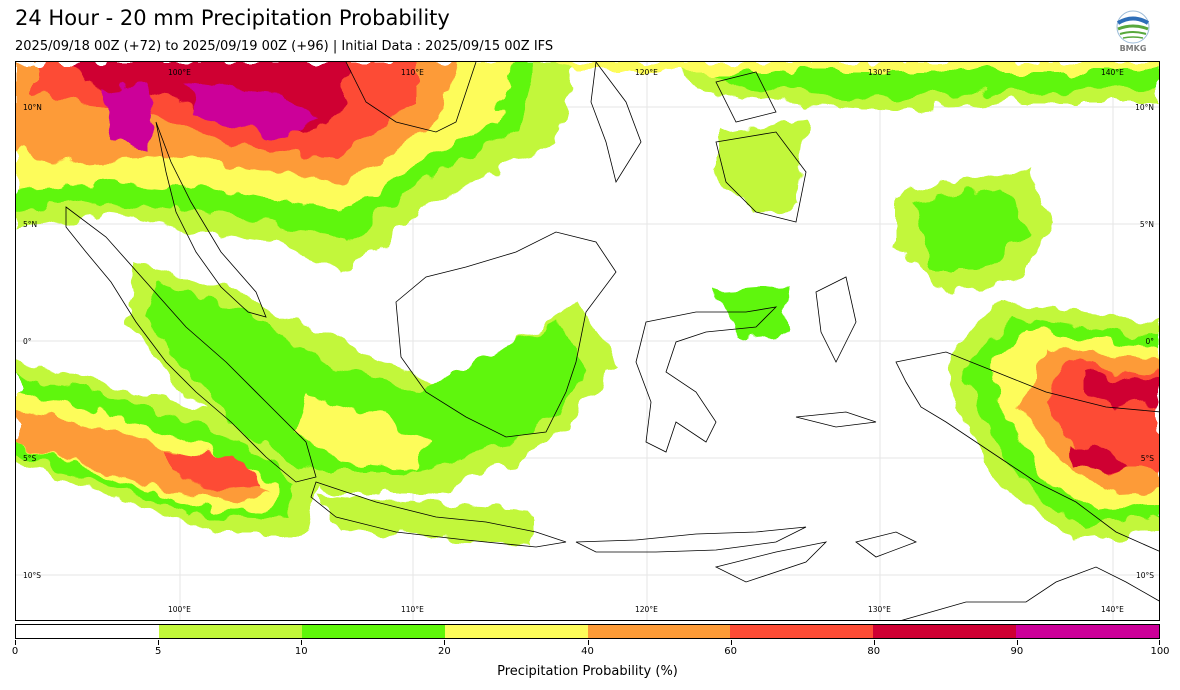 The image size is (1180, 690). Describe the element at coordinates (587, 651) in the screenshot. I see `colorbar-tick-label: 40` at that location.